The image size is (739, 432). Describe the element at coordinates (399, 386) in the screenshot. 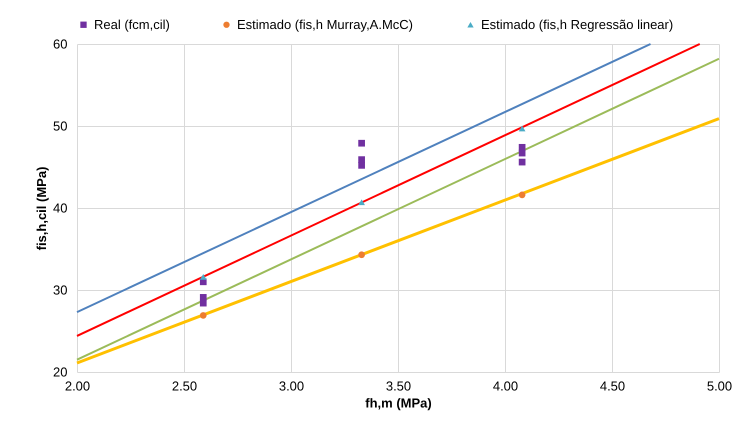

I see `x-tick-label: 3.50` at that location.